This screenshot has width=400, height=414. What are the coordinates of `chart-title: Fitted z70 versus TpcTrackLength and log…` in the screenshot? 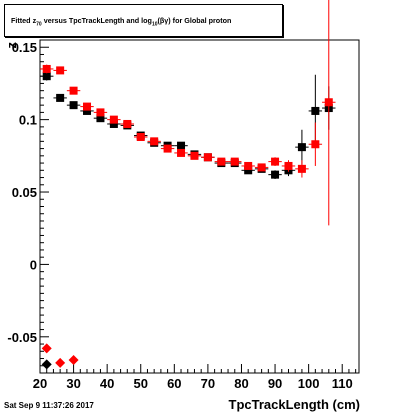 It's located at (121, 22).